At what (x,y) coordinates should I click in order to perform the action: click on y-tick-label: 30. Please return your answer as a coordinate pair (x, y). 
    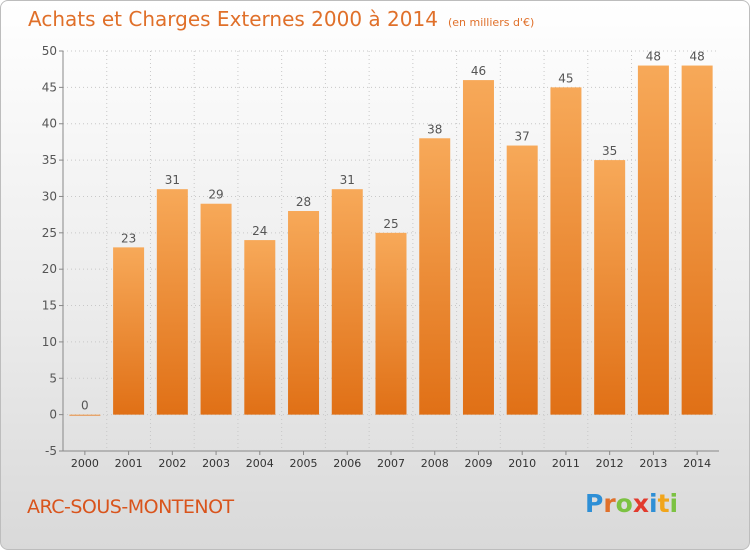
    Looking at the image, I should click on (49, 196).